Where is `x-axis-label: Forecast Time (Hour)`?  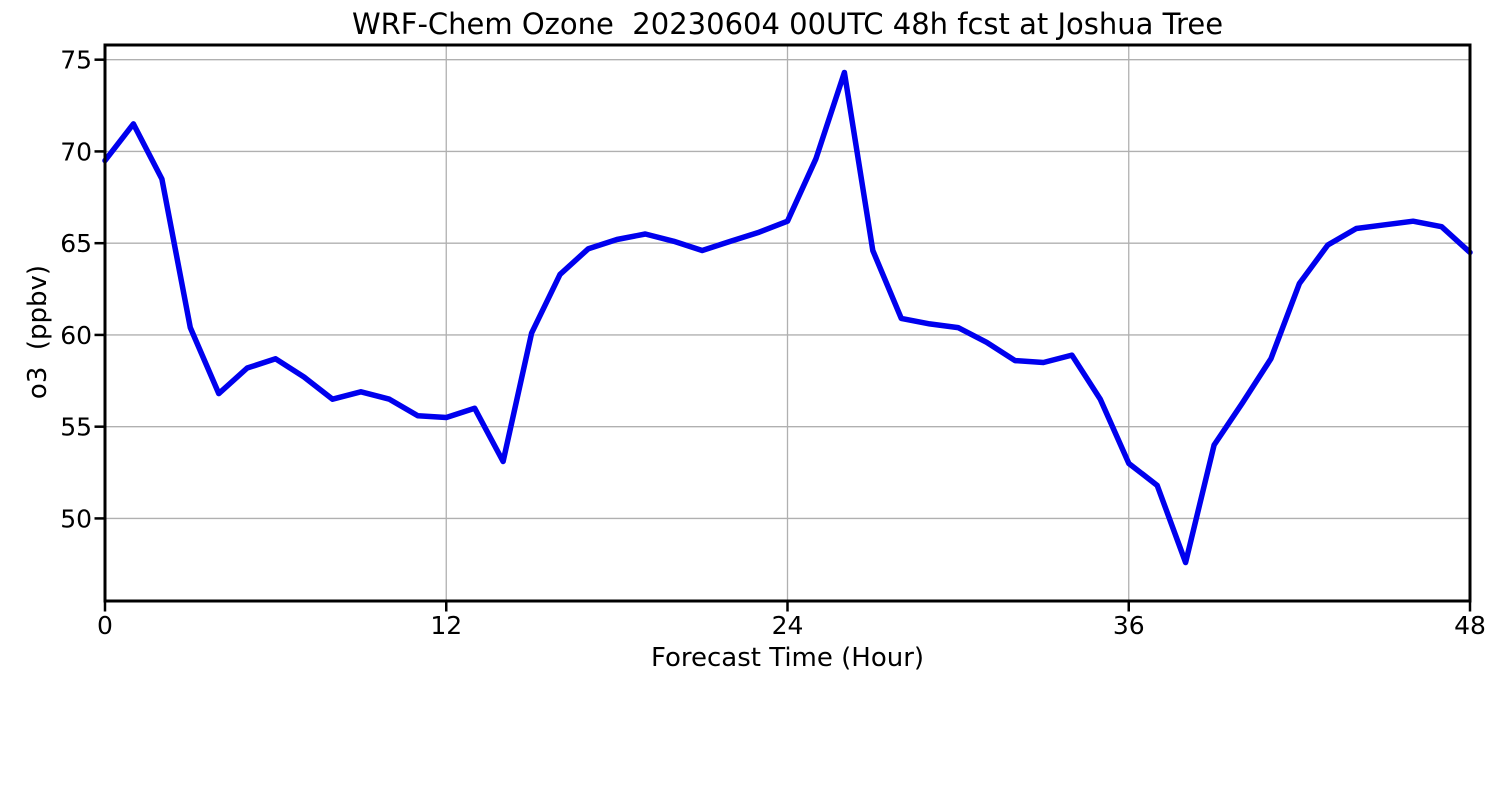
x-axis-label: Forecast Time (Hour) is located at coordinates (787, 658).